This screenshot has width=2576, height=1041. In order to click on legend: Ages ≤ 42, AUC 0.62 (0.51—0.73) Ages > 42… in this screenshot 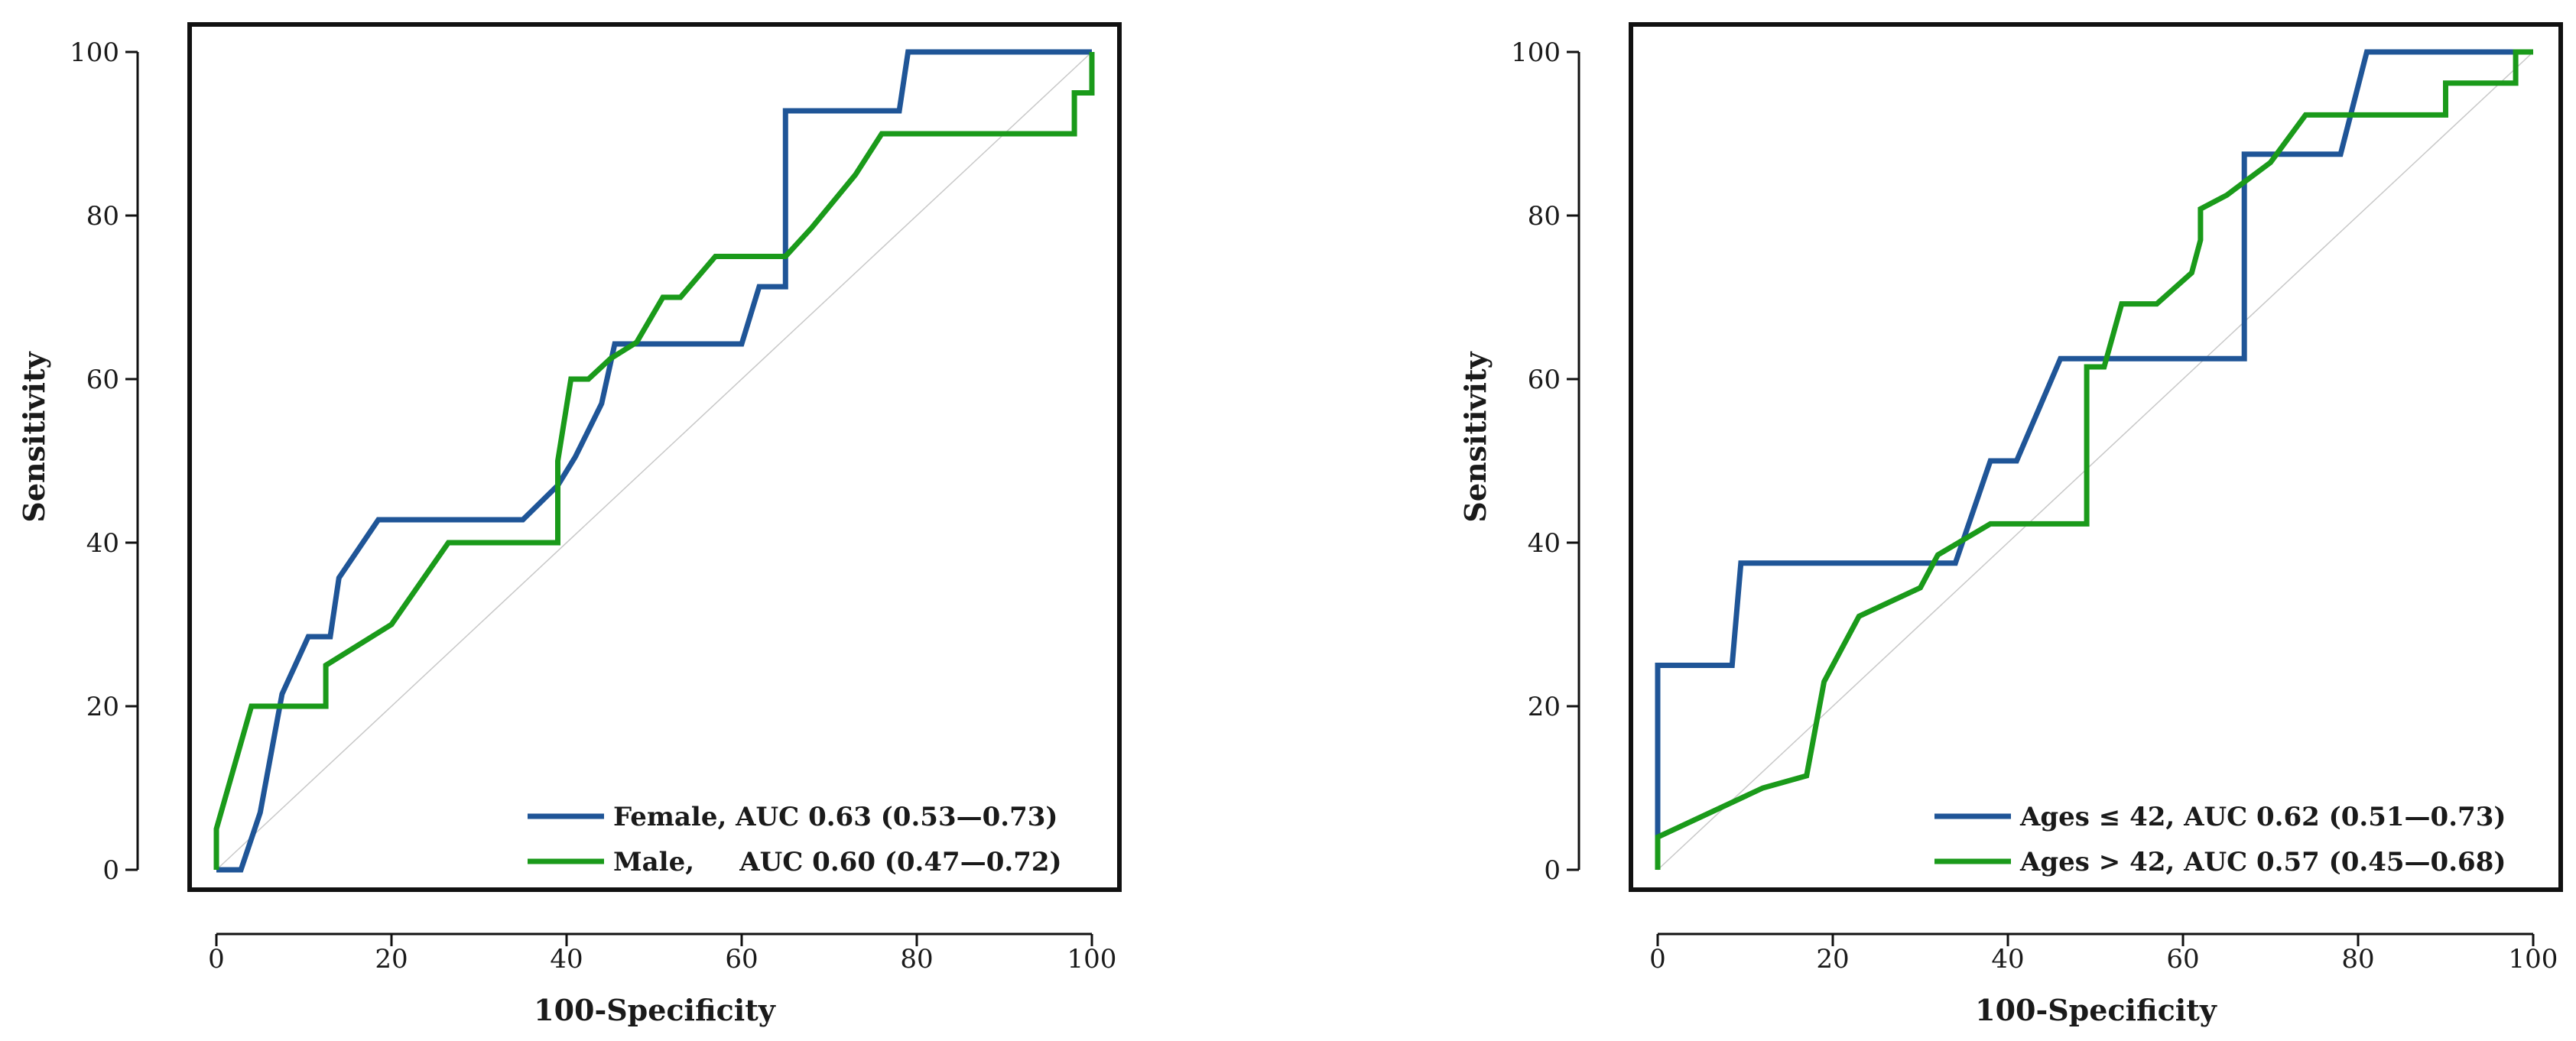, I will do `click(2220, 839)`.